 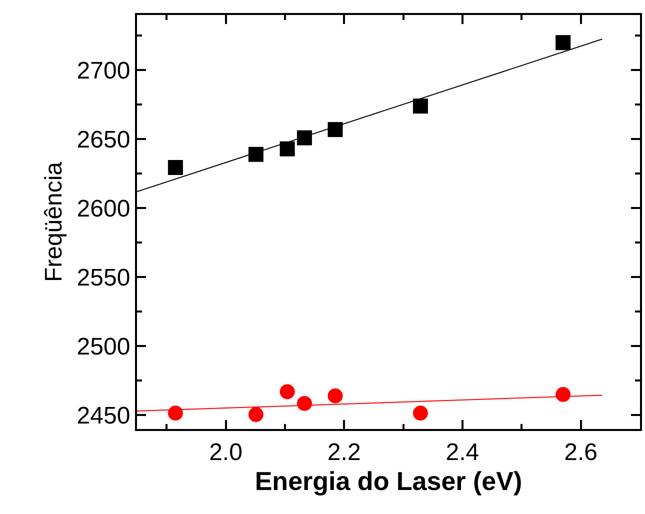 What do you see at coordinates (388, 481) in the screenshot?
I see `x-axis-title: Energia do Laser (eV)` at bounding box center [388, 481].